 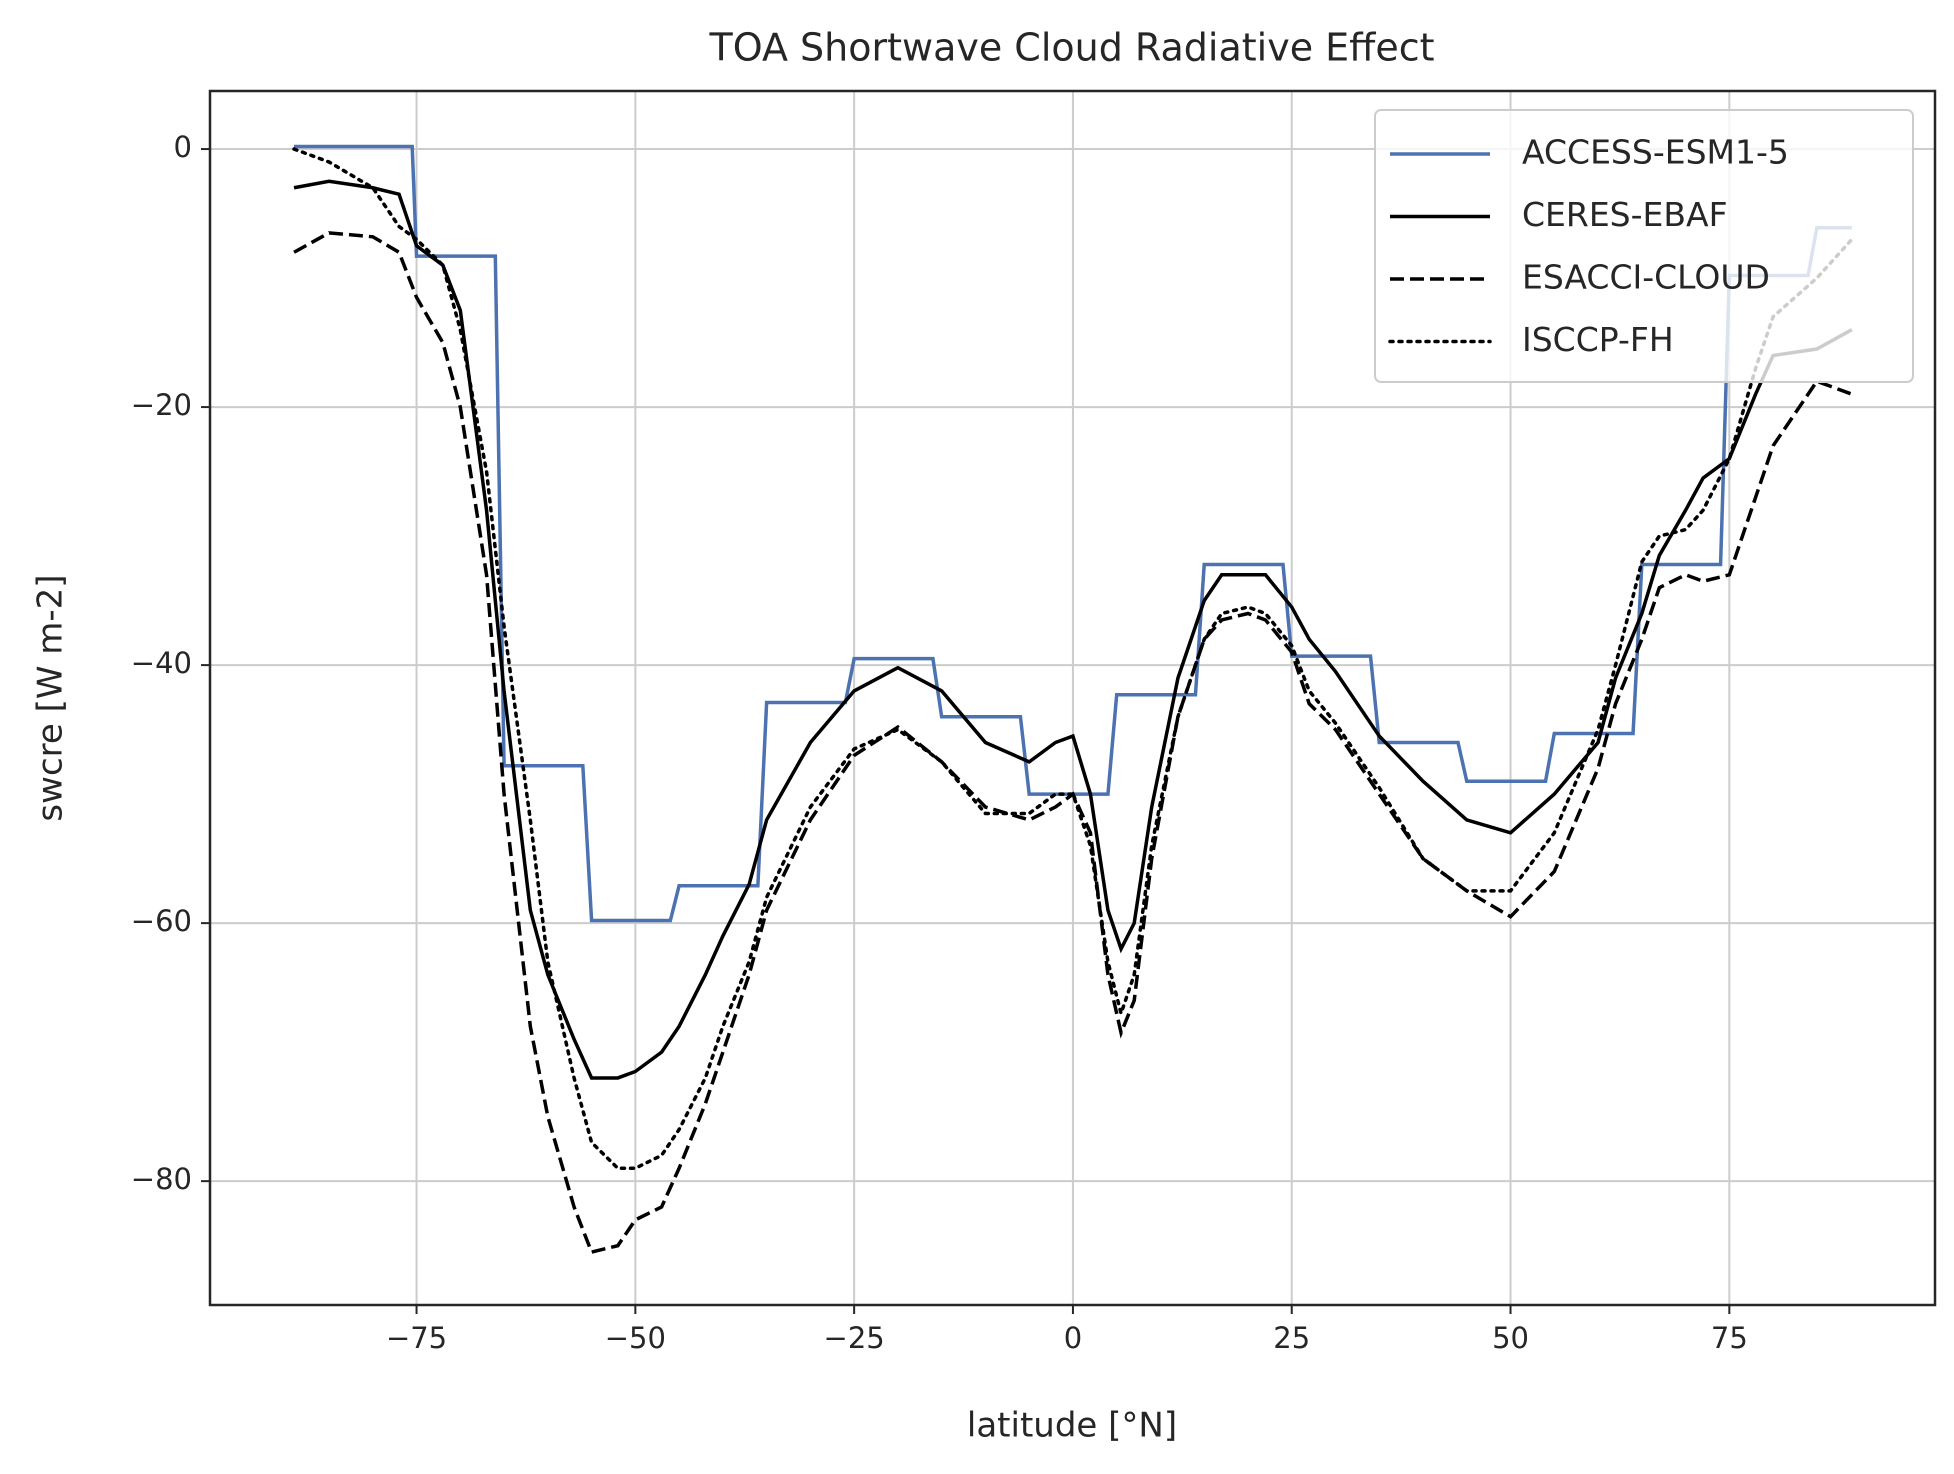 I want to click on legend-box, so click(x=1644, y=246).